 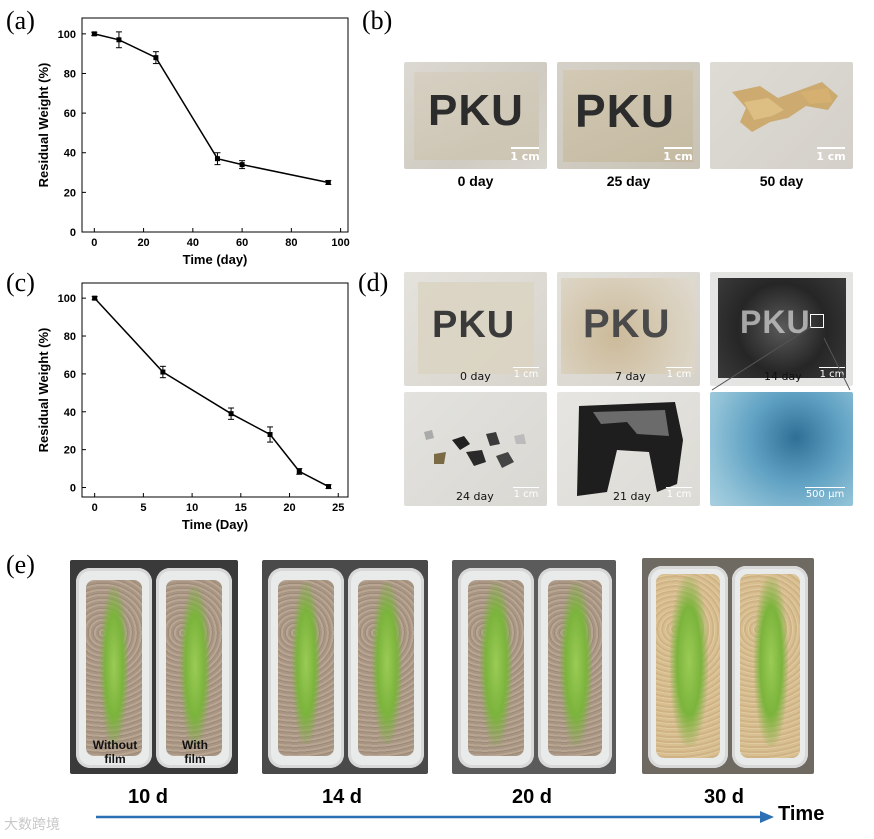 I want to click on panel-e-photo-20d, so click(x=534, y=667).